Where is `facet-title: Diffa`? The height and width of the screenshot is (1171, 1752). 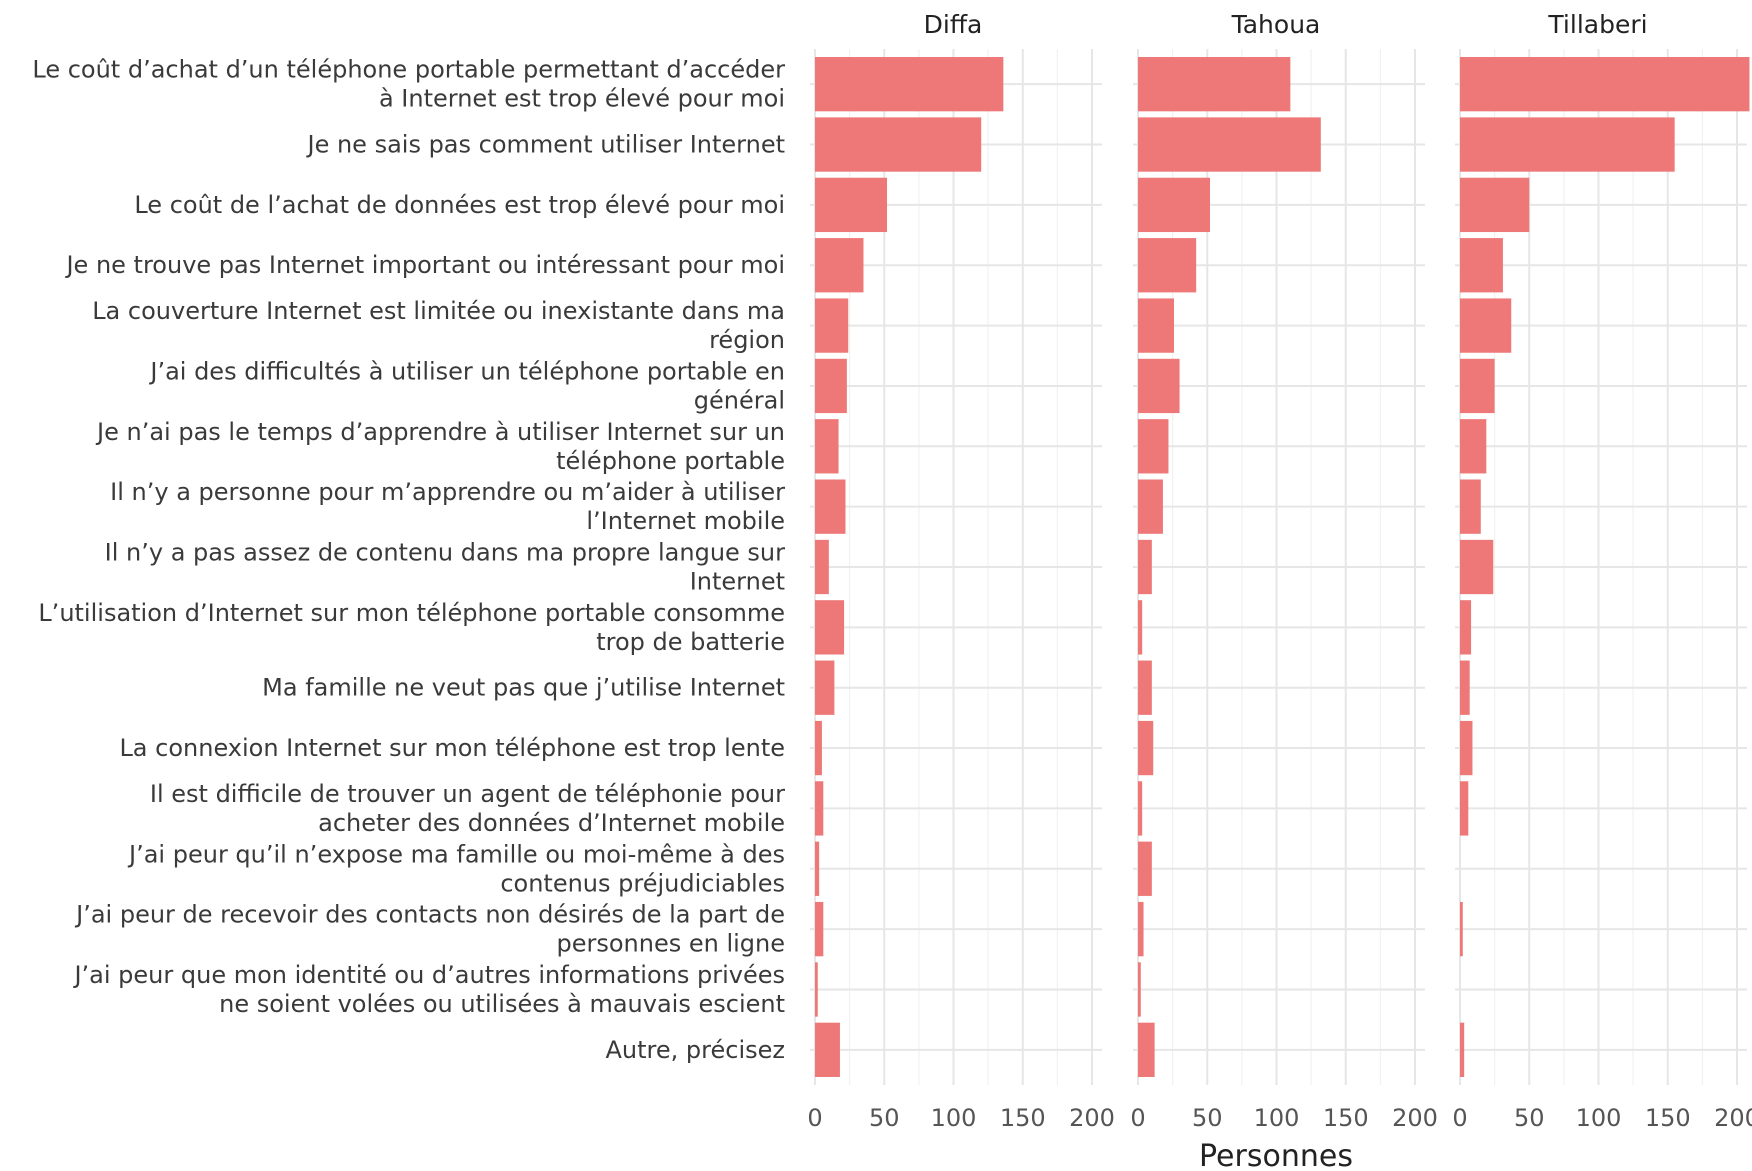 facet-title: Diffa is located at coordinates (953, 24).